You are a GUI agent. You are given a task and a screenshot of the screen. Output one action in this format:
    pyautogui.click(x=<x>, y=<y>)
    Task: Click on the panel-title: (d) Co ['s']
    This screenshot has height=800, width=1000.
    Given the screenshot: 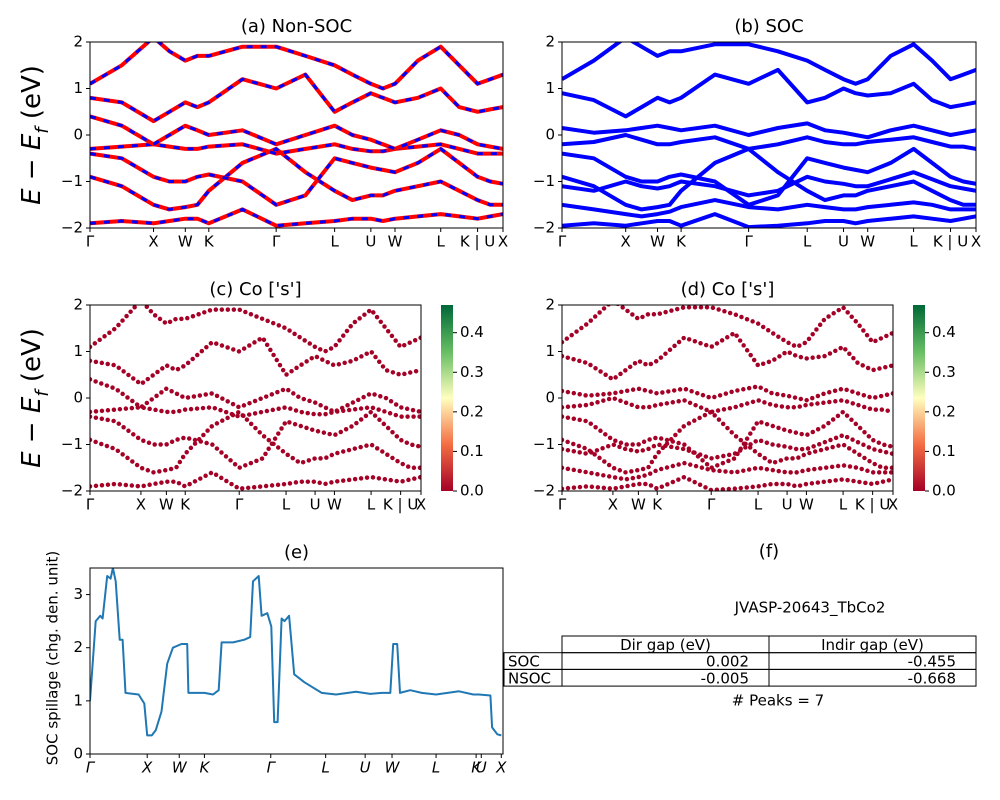 What is the action you would take?
    pyautogui.click(x=728, y=289)
    